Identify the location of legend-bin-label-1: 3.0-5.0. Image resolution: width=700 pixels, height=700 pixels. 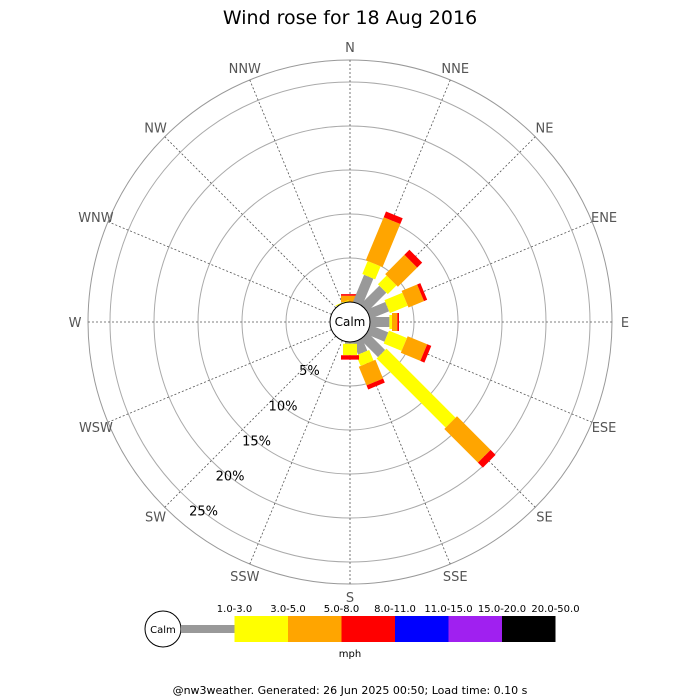
(287, 609).